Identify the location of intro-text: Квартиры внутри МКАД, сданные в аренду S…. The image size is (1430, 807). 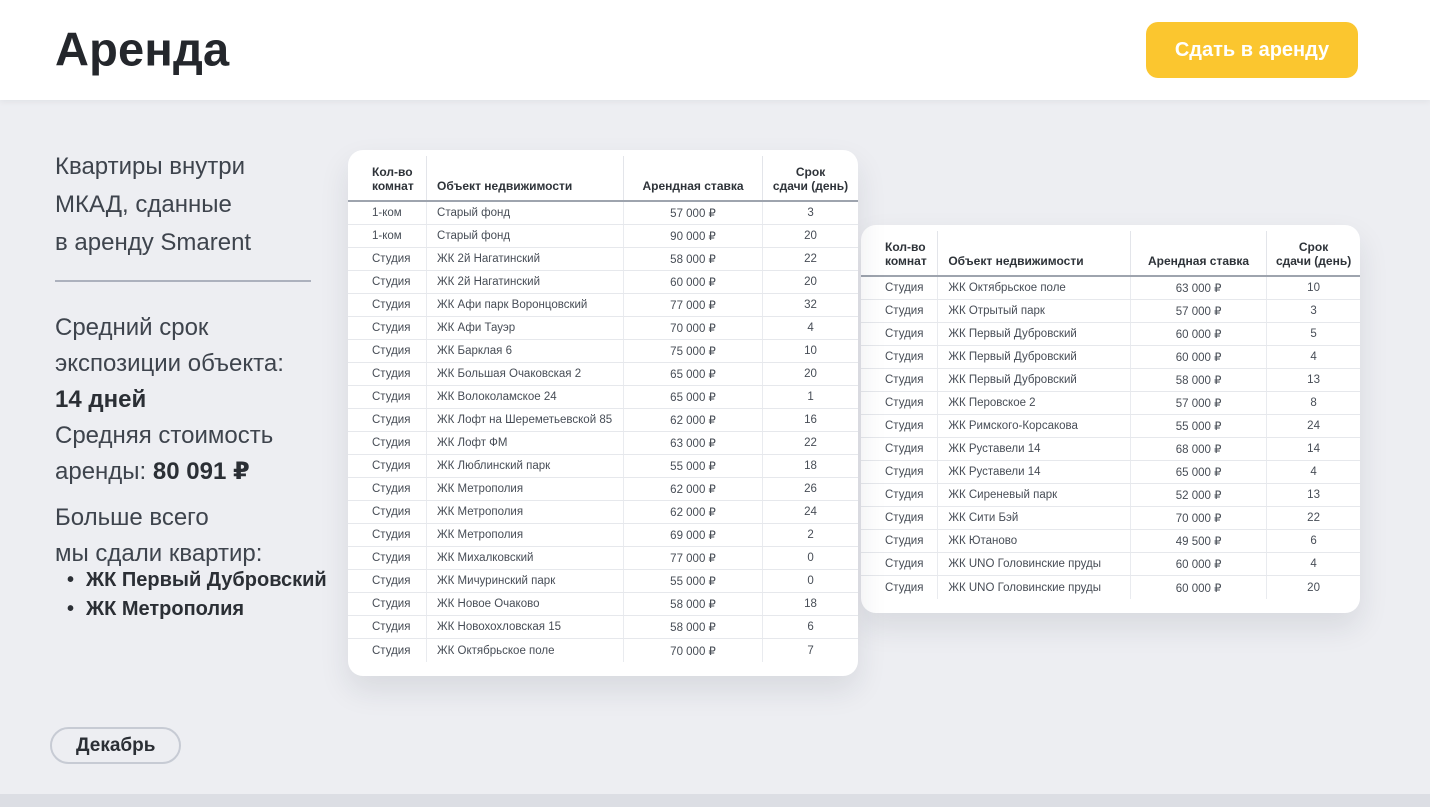
(153, 204).